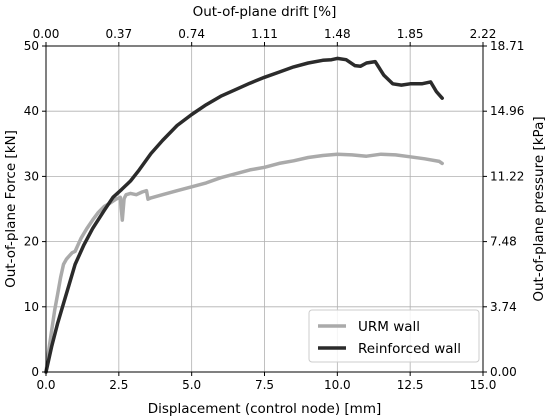 This screenshot has width=550, height=419. I want to click on y2-tick-label: 18.71, so click(507, 46).